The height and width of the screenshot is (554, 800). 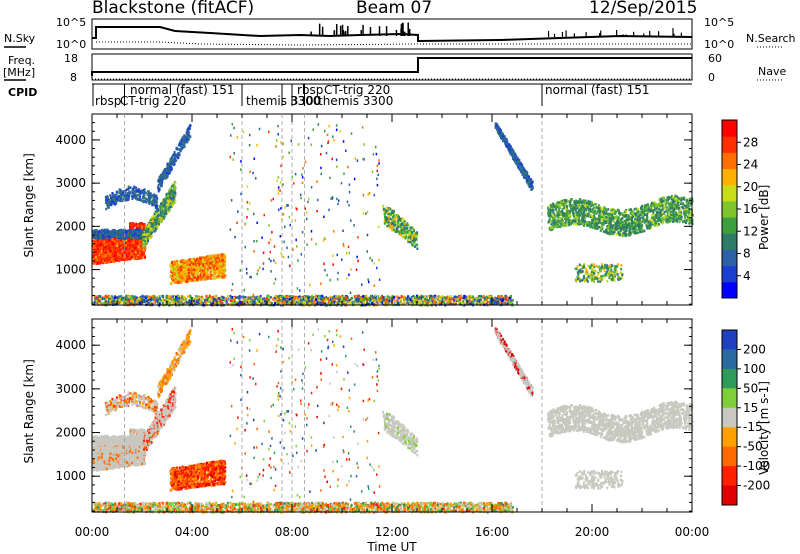 What do you see at coordinates (393, 49) in the screenshot?
I see `top-strip-layer` at bounding box center [393, 49].